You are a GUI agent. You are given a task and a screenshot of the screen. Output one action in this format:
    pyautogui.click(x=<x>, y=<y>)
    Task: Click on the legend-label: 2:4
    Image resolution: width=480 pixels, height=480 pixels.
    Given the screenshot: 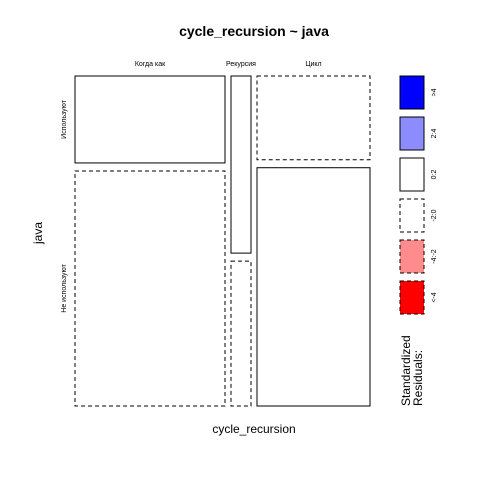 What is the action you would take?
    pyautogui.click(x=434, y=134)
    